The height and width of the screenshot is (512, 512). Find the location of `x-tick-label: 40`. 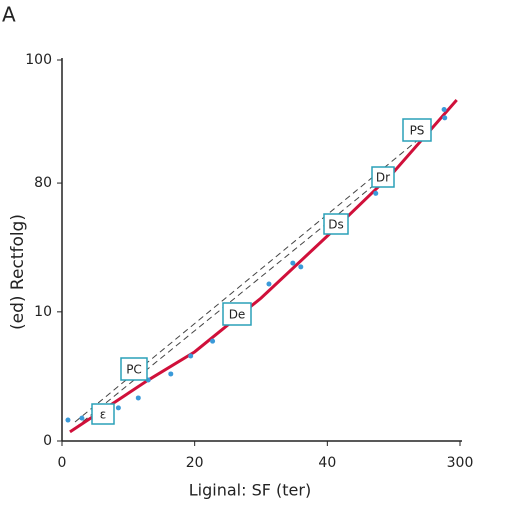

x-tick-label: 40 is located at coordinates (327, 463).